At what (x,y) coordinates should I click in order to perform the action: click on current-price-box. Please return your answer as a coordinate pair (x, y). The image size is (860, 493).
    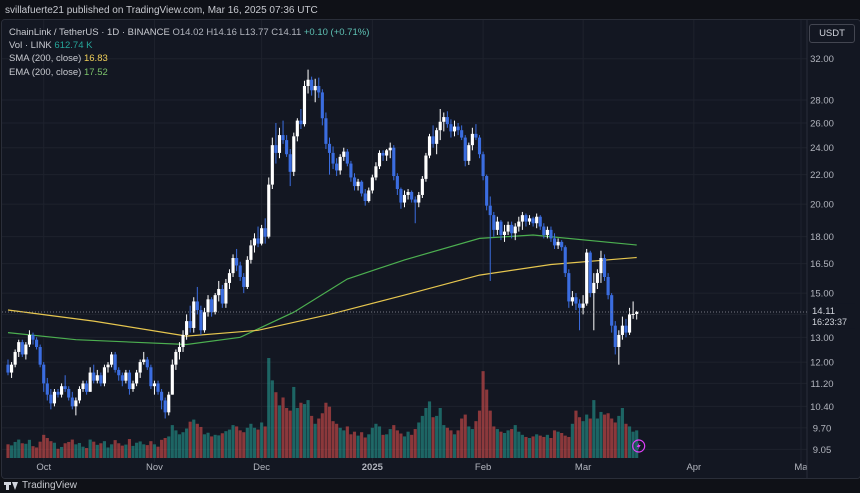
    Looking at the image, I should click on (831, 316).